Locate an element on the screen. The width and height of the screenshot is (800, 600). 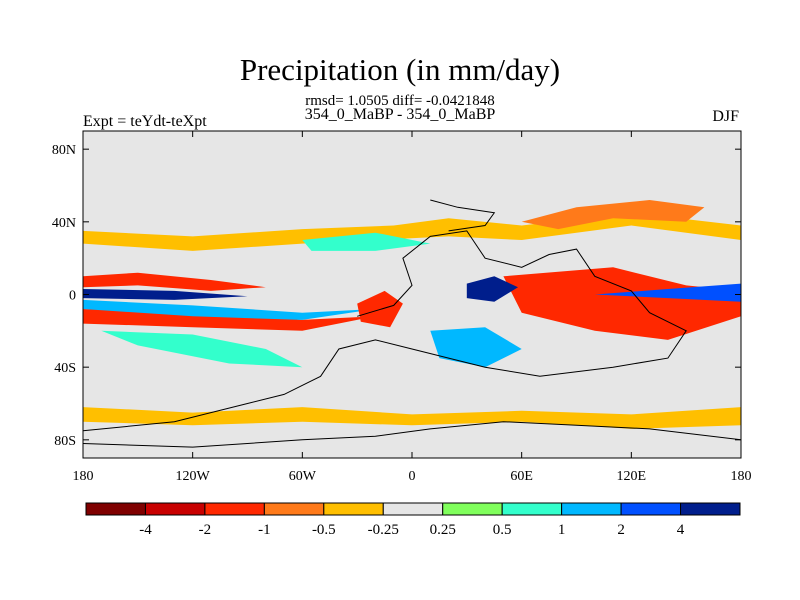
y-tick-label: 80N is located at coordinates (64, 150).